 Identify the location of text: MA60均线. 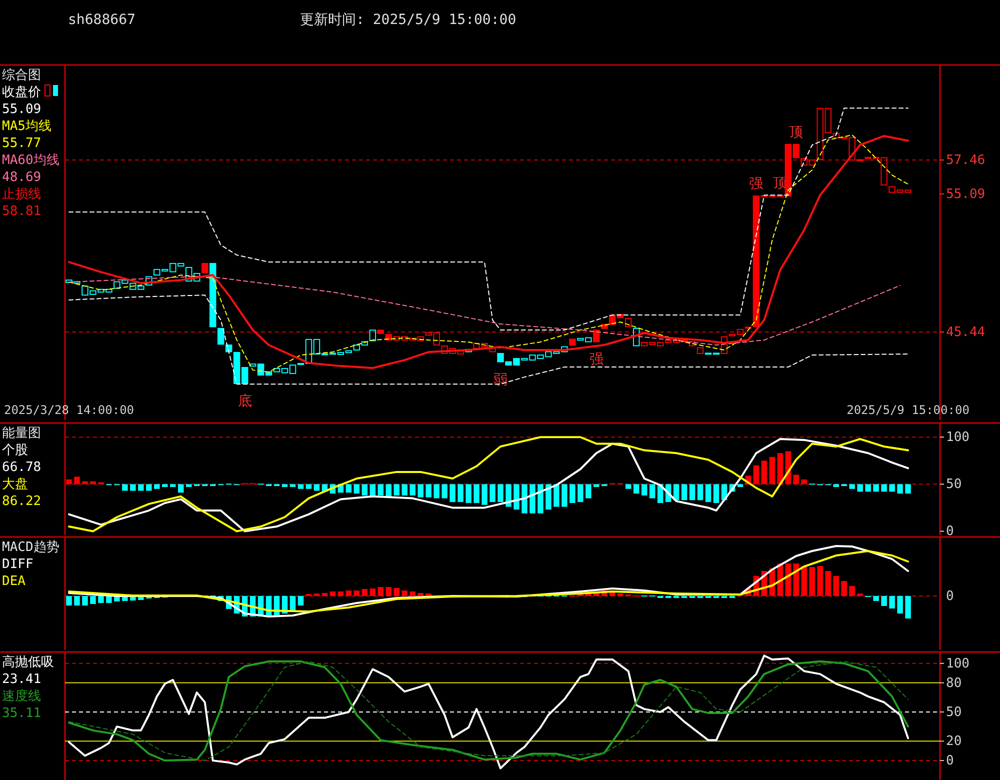
(31, 160).